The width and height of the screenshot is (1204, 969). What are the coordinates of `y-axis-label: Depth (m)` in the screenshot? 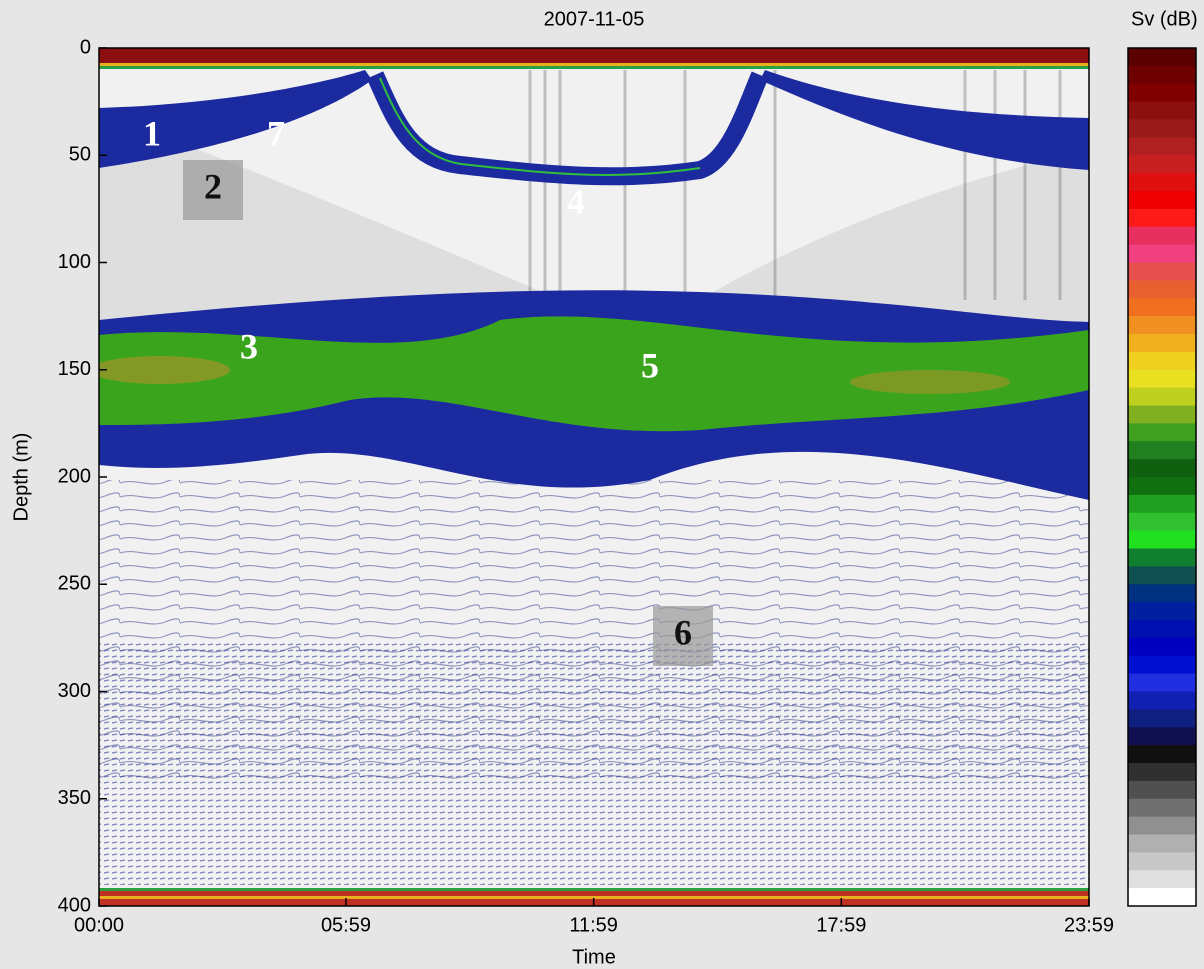 It's located at (21, 477).